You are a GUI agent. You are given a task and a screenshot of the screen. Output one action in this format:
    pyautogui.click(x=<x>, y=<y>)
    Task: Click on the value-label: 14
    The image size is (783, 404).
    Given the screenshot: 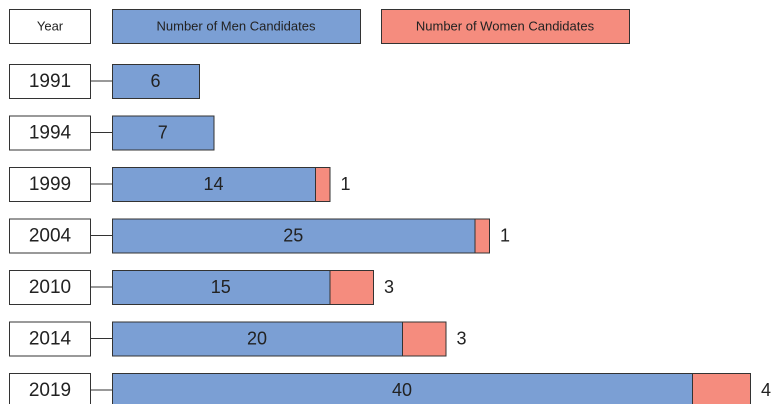 What is the action you would take?
    pyautogui.click(x=213, y=184)
    